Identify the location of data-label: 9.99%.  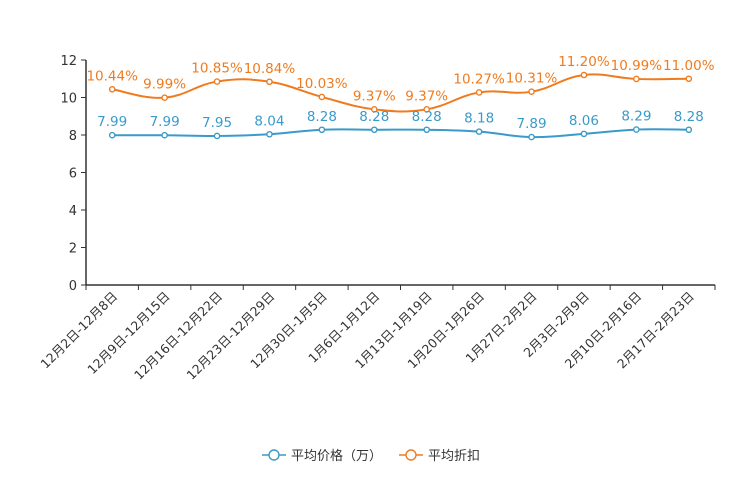
(164, 85).